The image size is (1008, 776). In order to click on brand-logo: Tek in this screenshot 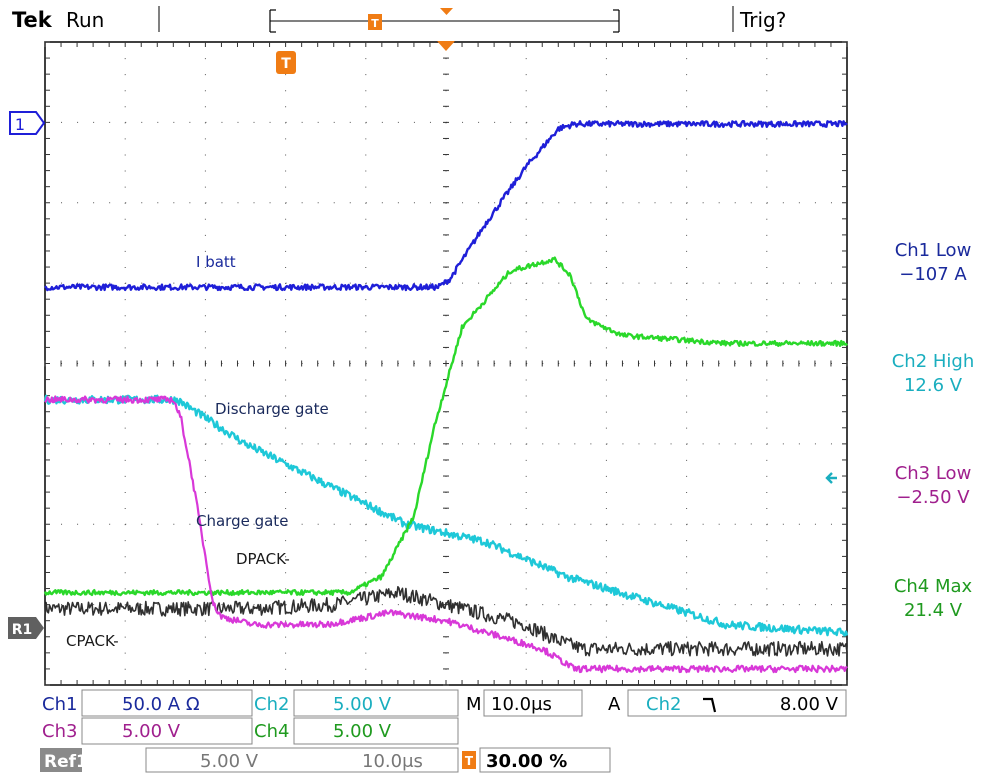, I will do `click(32, 20)`.